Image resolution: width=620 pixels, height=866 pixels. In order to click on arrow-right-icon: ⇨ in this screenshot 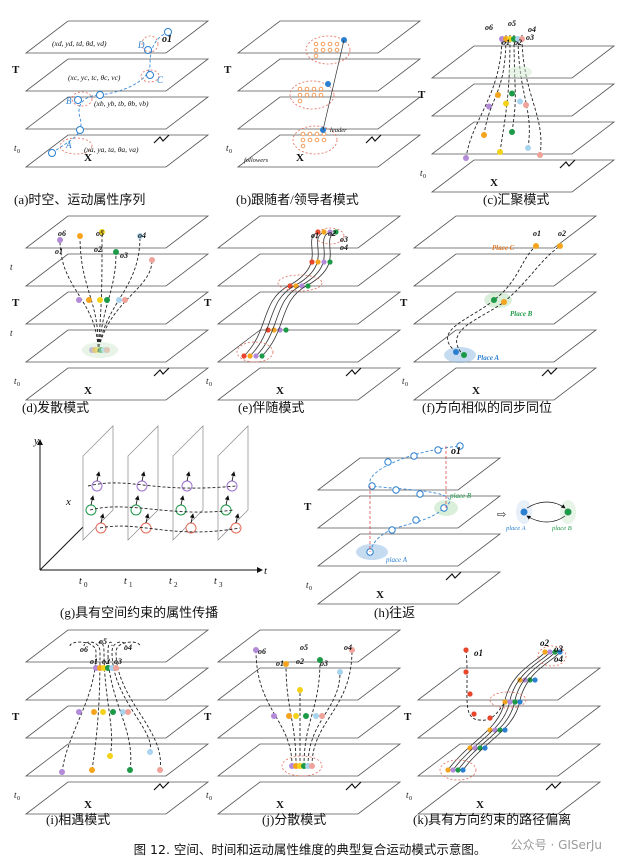, I will do `click(501, 515)`.